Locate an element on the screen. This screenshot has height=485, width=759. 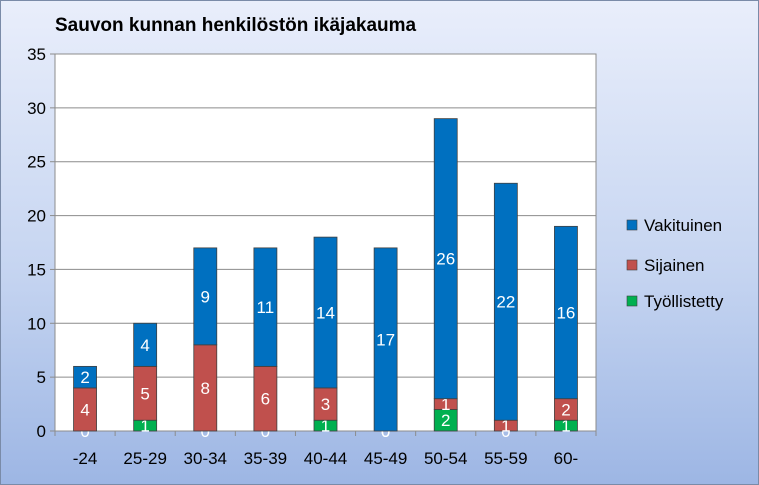
legend-label-vakituinen: Vakituinen is located at coordinates (683, 225).